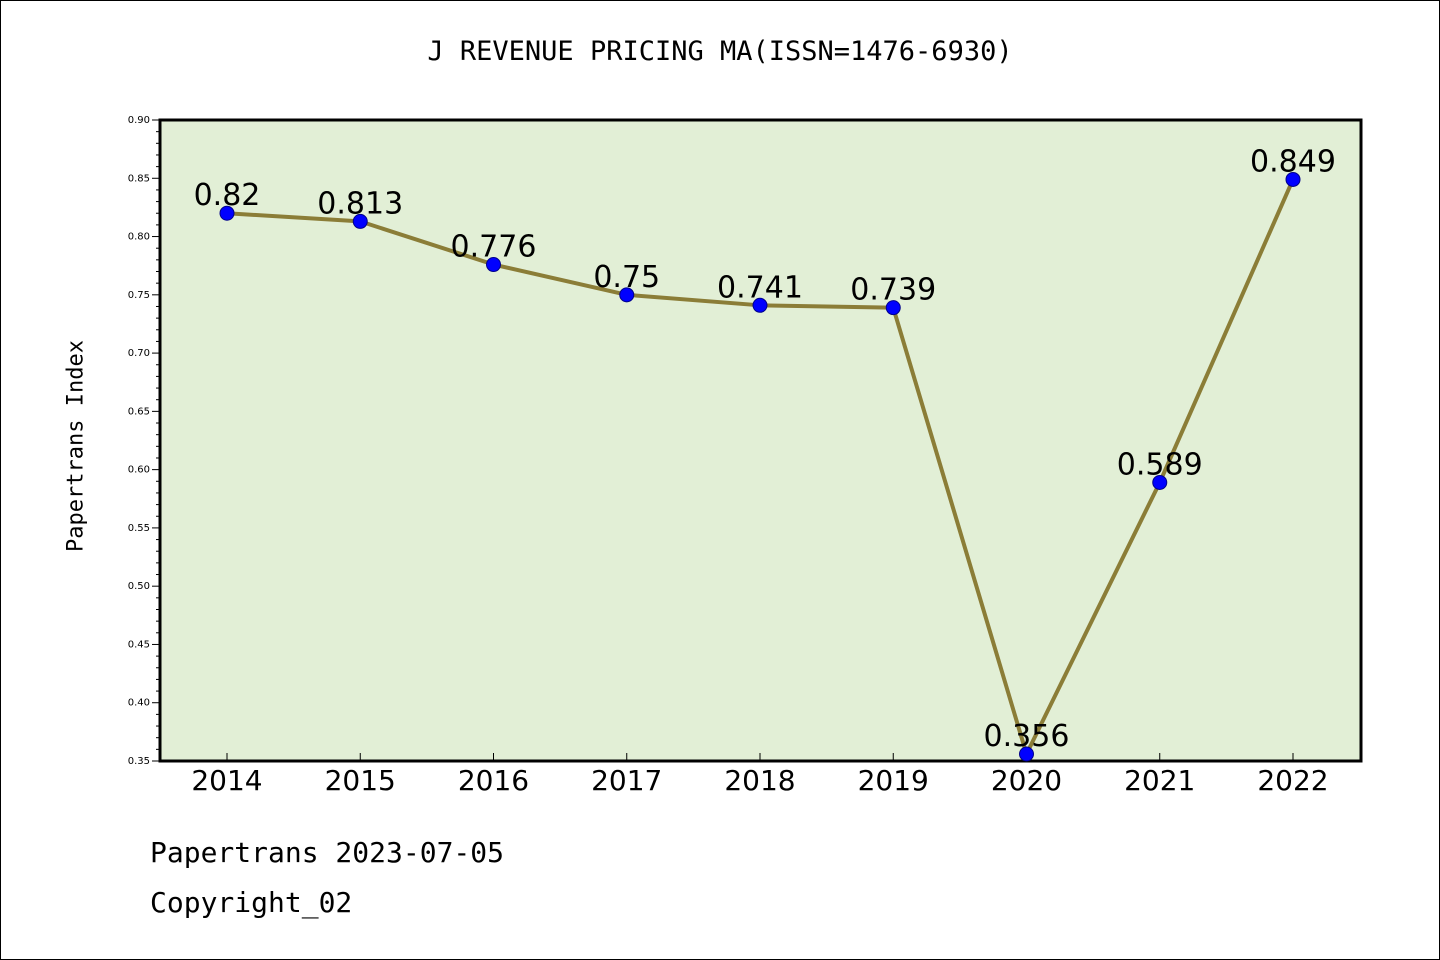 This screenshot has height=960, width=1440. I want to click on y-tick-label: 0.40, so click(139, 703).